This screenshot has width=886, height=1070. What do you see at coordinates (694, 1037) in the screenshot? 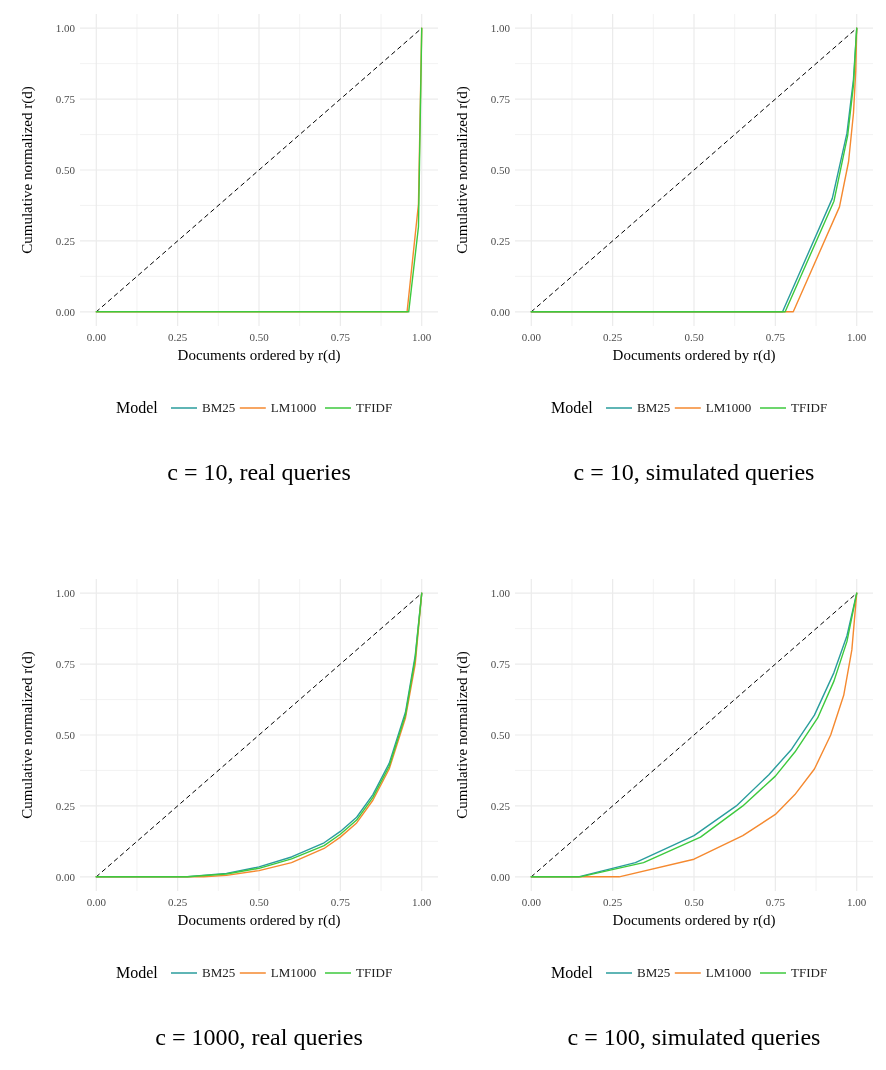
I see `text: c = 100, simulated queries` at bounding box center [694, 1037].